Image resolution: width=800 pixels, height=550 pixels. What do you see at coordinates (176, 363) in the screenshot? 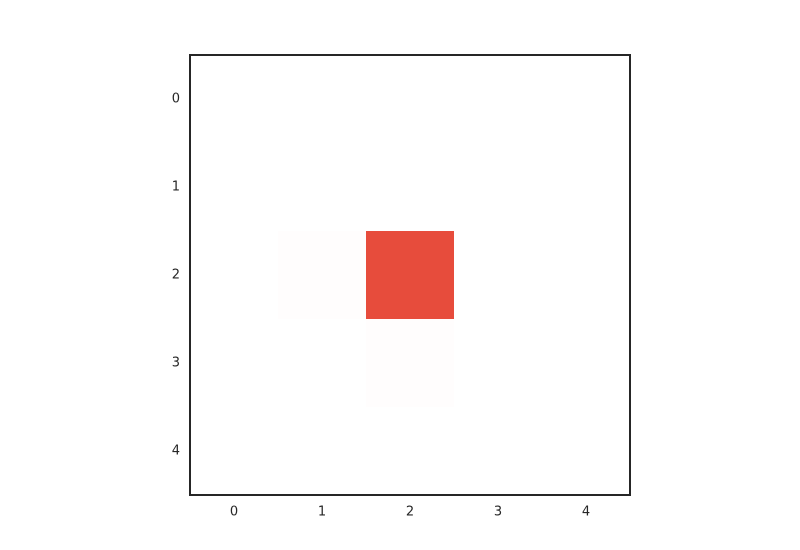
I see `y-tick-label: 3` at bounding box center [176, 363].